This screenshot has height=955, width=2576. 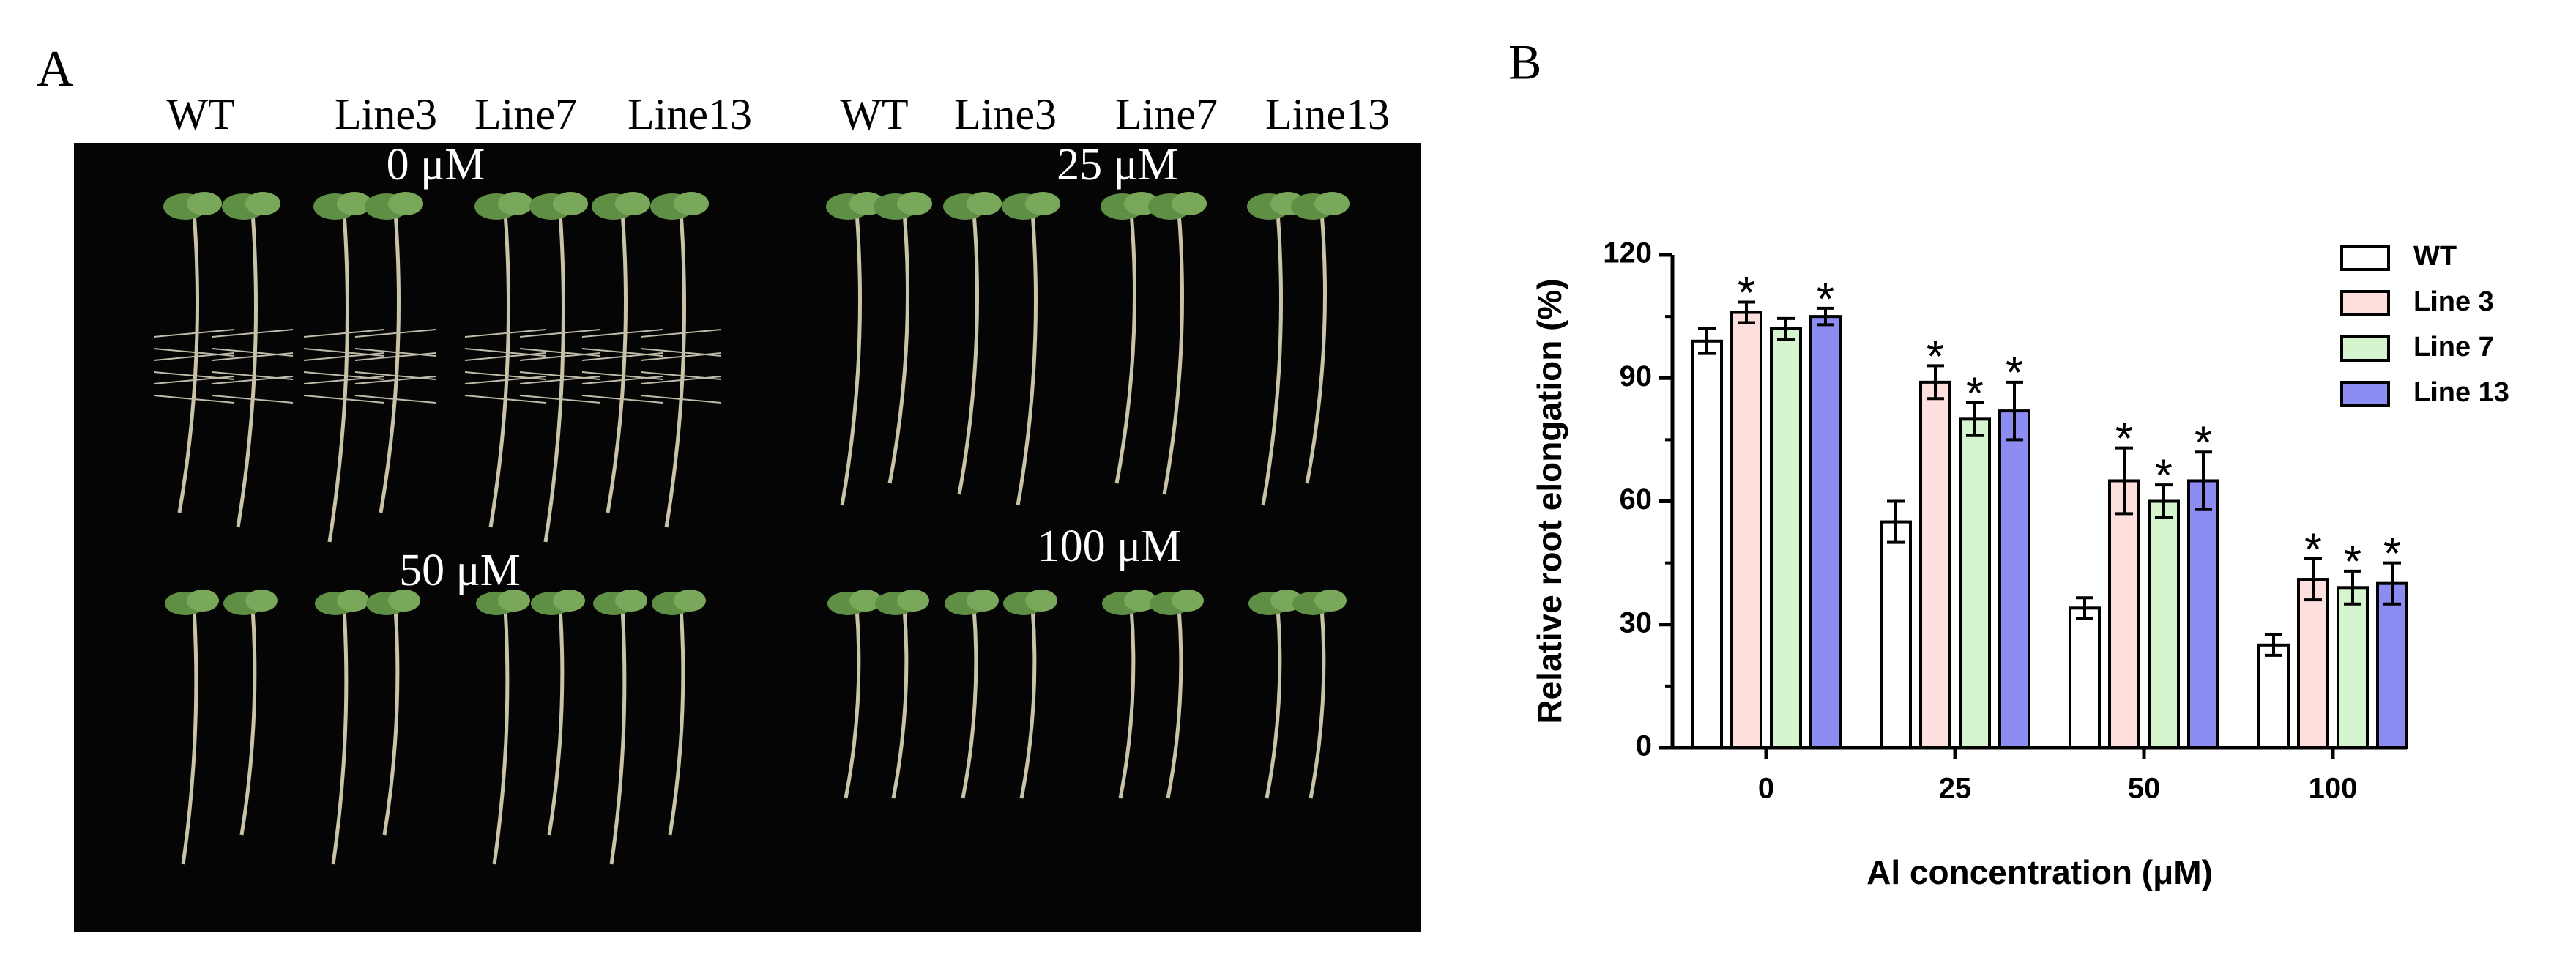 What do you see at coordinates (200, 114) in the screenshot?
I see `line-label: WT` at bounding box center [200, 114].